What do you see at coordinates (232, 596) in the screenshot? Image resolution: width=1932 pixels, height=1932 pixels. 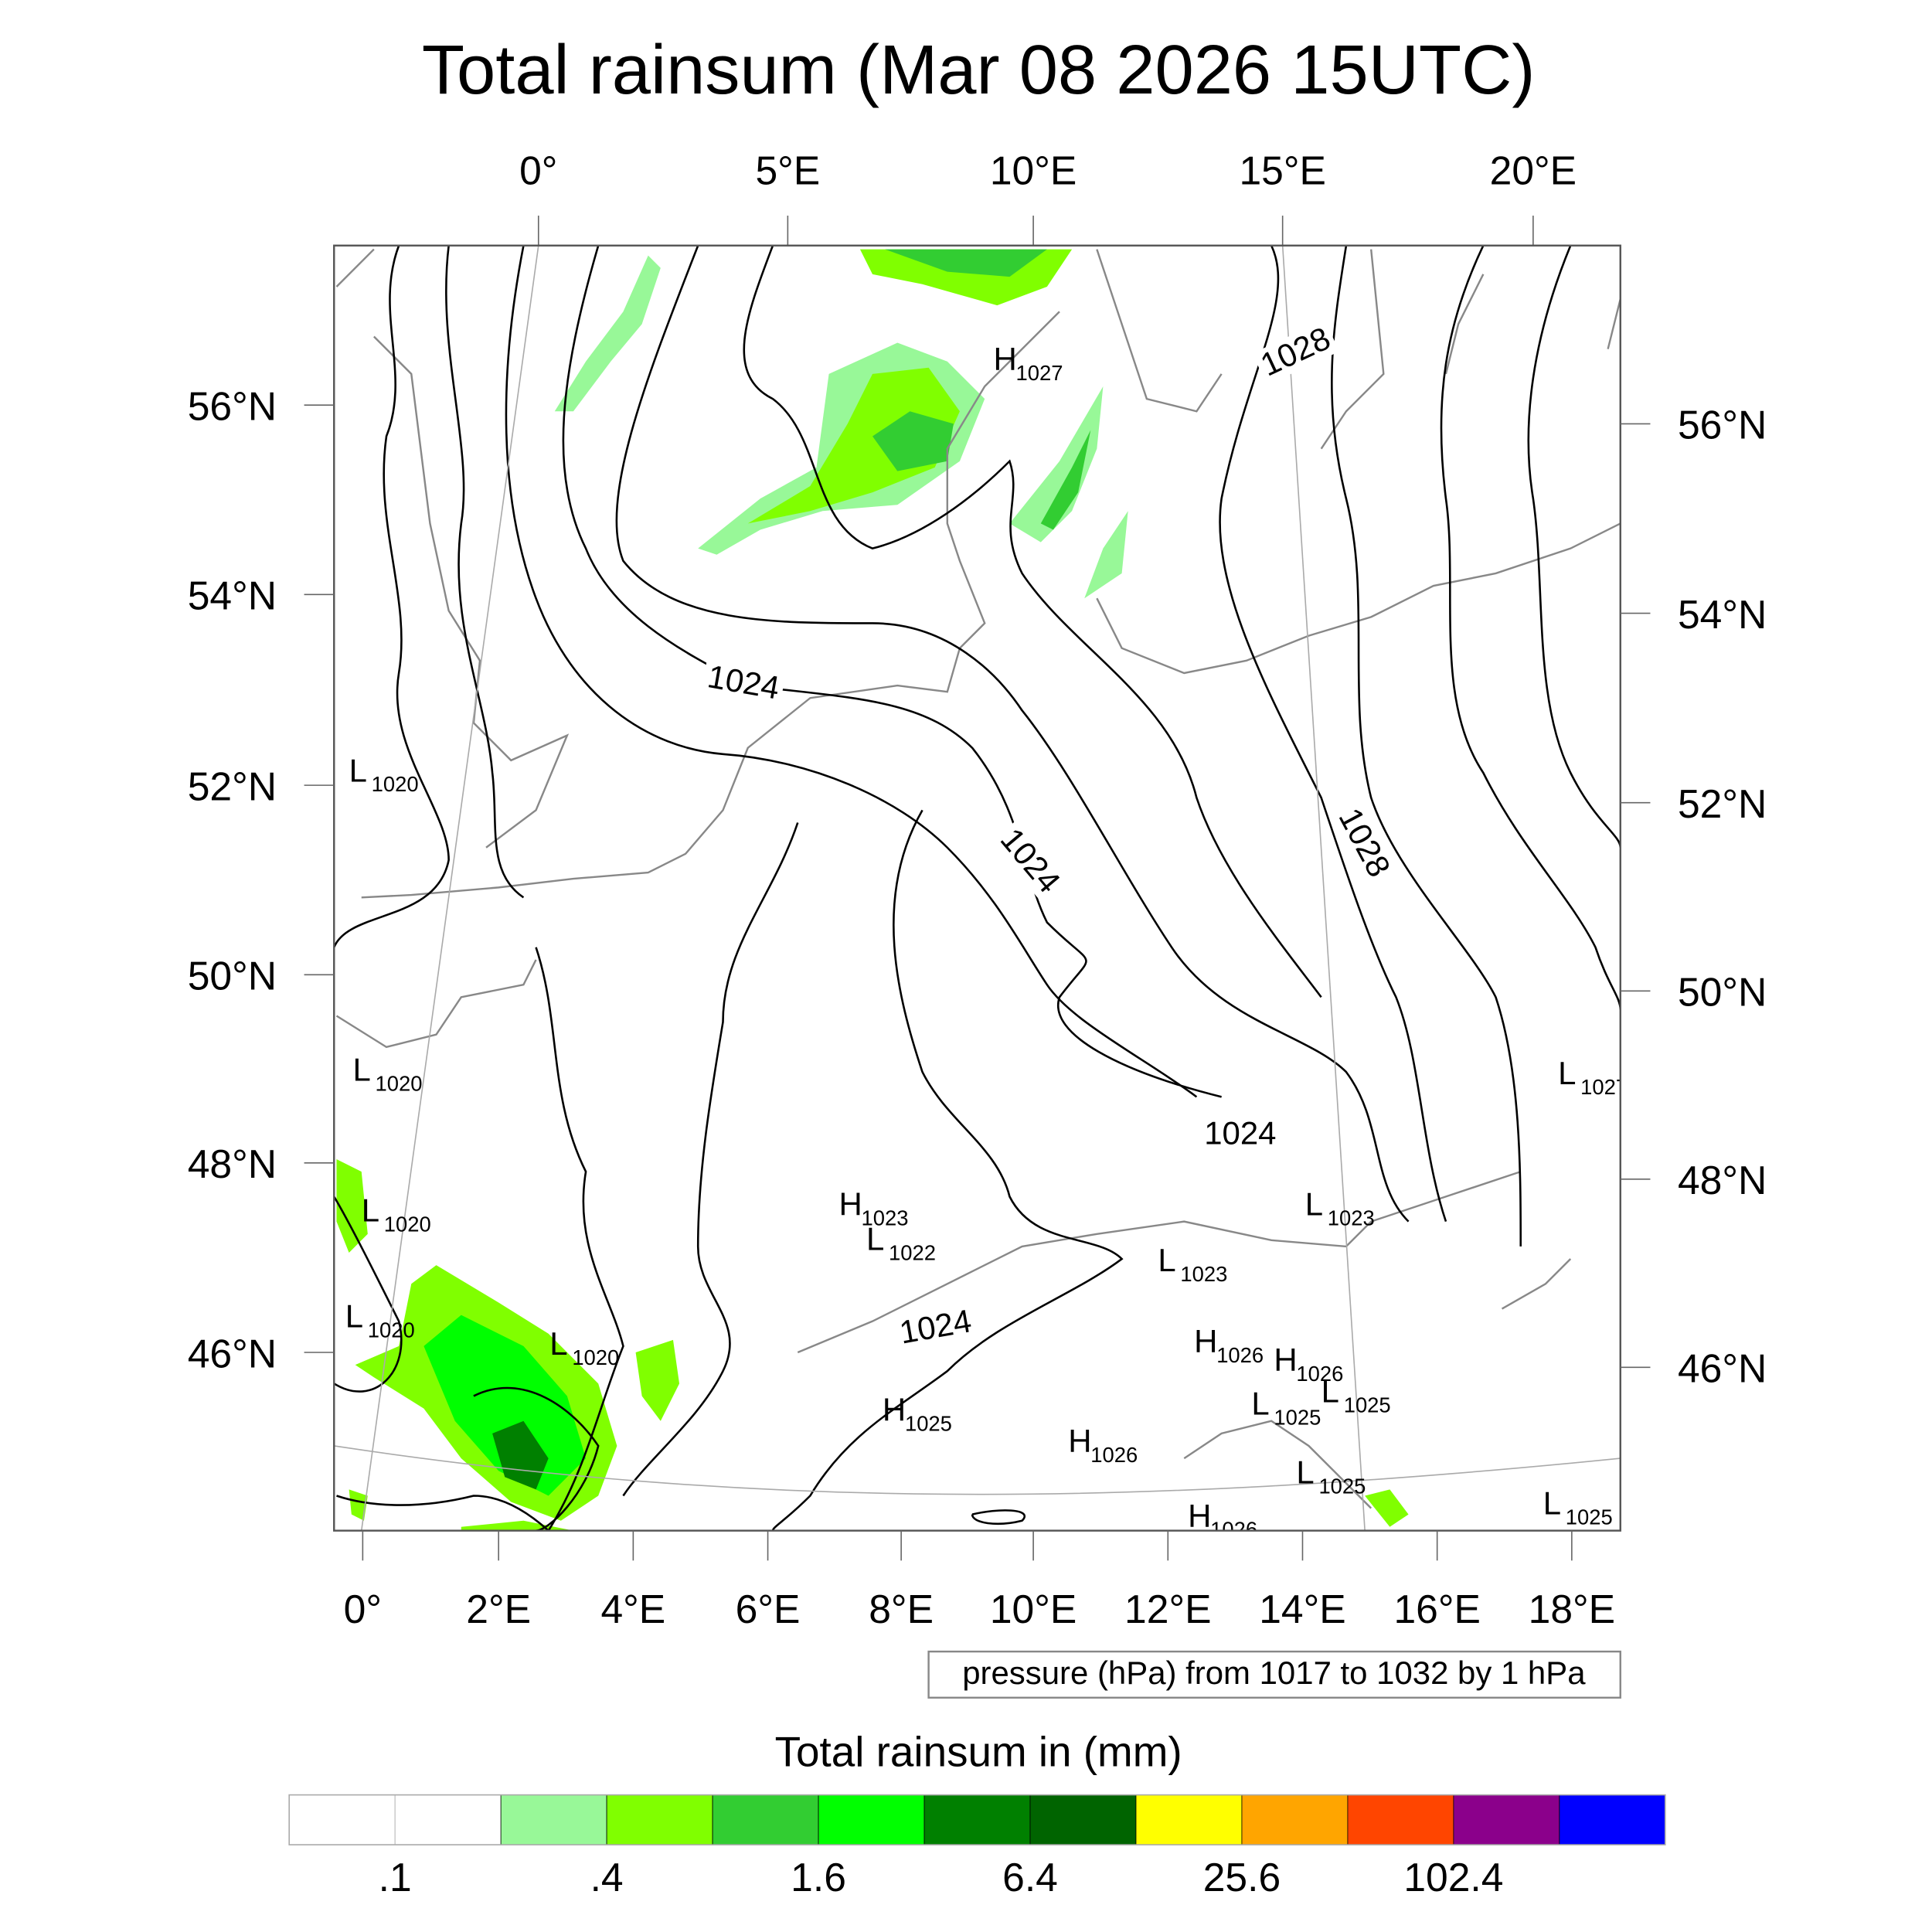 I see `left-lat-label: 54°N` at bounding box center [232, 596].